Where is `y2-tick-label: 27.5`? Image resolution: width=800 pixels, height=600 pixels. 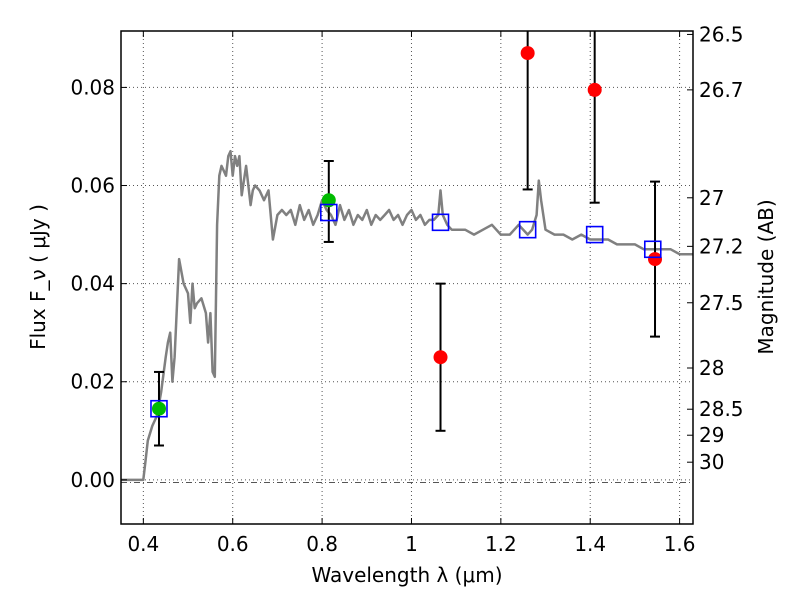 y2-tick-label: 27.5 is located at coordinates (721, 303).